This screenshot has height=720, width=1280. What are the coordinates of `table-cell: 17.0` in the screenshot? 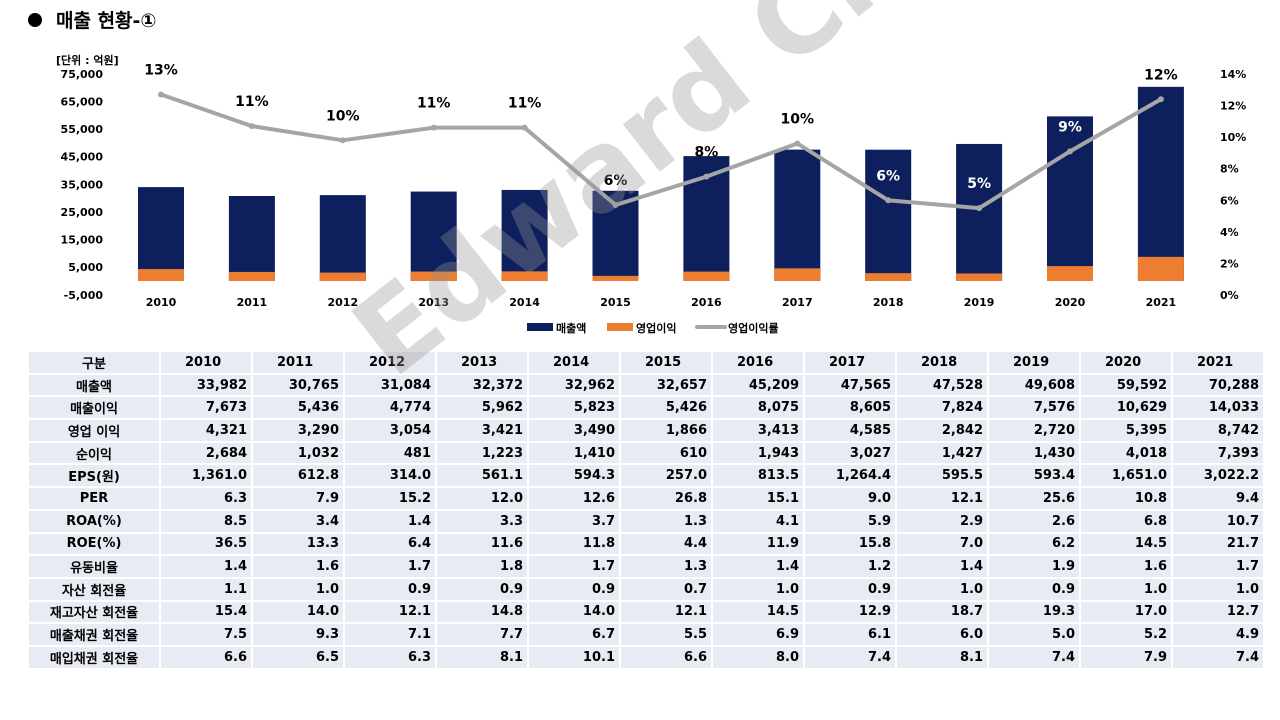 It's located at (1126, 612).